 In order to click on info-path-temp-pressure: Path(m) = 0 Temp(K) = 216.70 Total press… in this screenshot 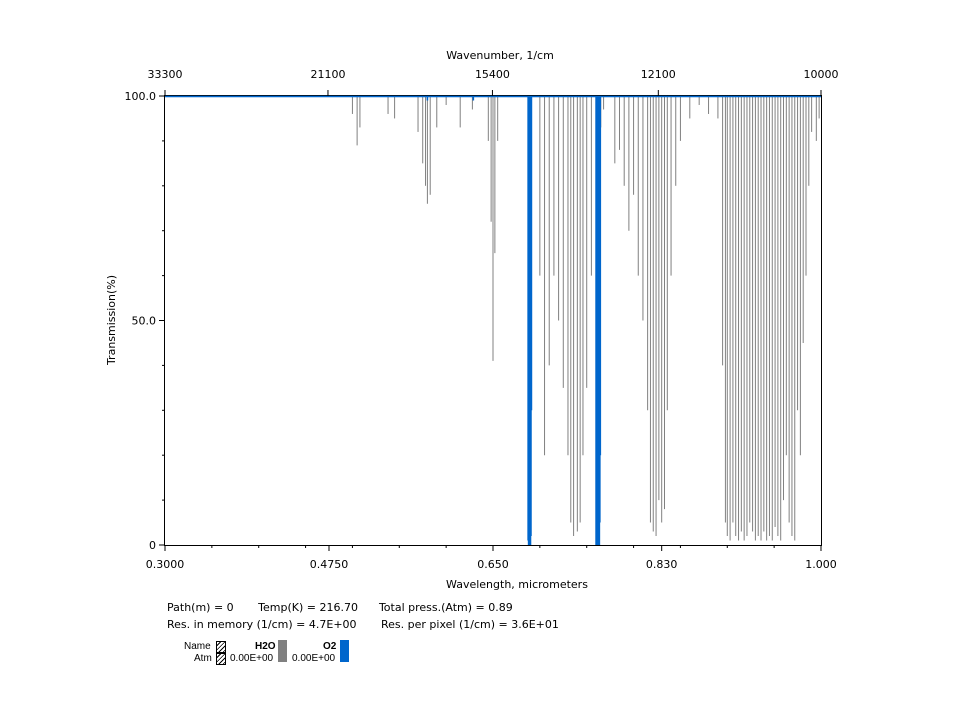, I will do `click(340, 607)`.